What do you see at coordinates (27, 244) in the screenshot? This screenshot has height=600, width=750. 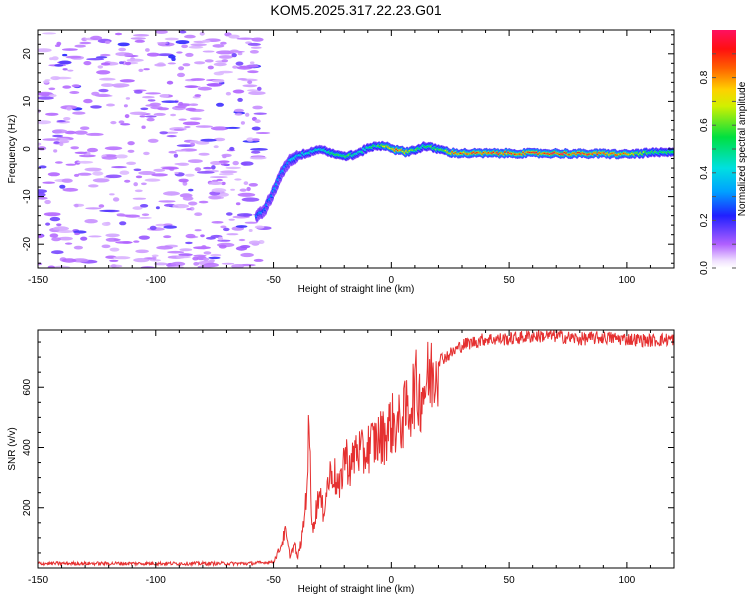 I see `y-tick-label: -20` at bounding box center [27, 244].